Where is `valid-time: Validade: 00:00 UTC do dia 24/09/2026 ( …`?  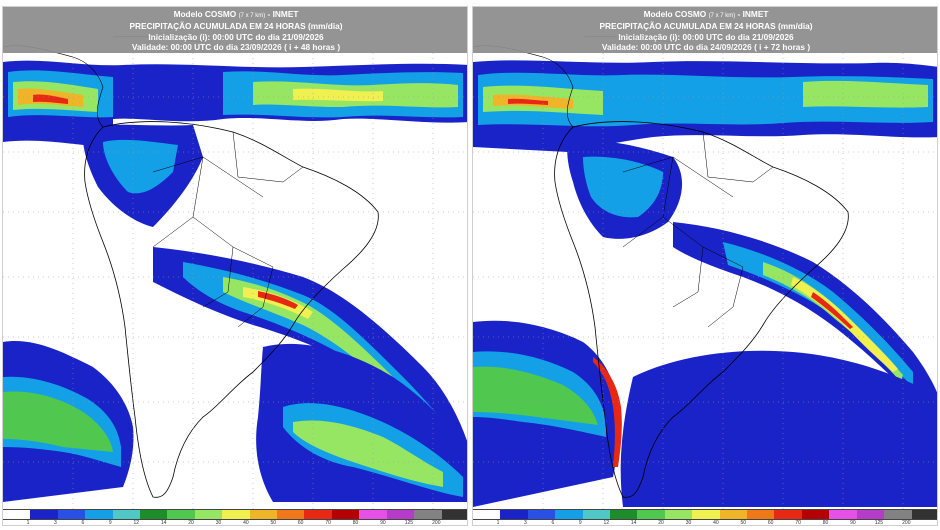 valid-time: Validade: 00:00 UTC do dia 24/09/2026 ( … is located at coordinates (706, 46).